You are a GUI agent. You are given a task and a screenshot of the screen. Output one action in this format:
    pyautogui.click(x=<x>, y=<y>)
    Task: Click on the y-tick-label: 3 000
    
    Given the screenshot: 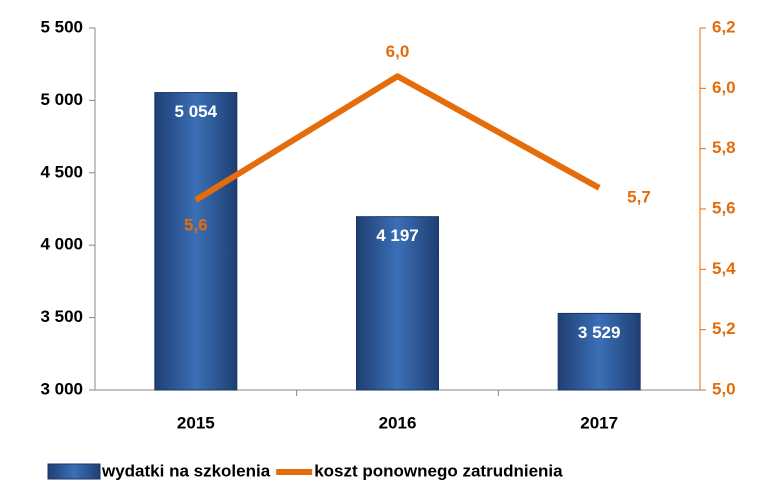 What is the action you would take?
    pyautogui.click(x=61, y=388)
    